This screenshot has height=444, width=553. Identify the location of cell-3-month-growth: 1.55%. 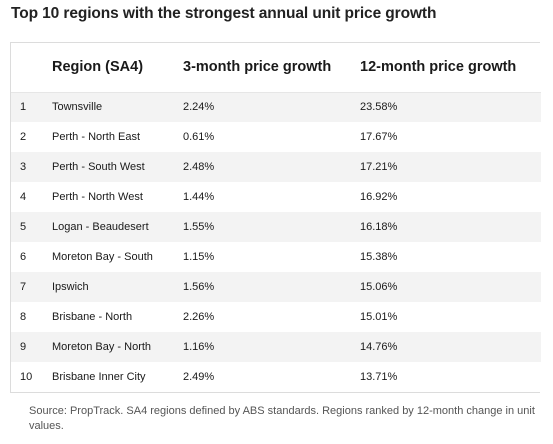
(199, 227).